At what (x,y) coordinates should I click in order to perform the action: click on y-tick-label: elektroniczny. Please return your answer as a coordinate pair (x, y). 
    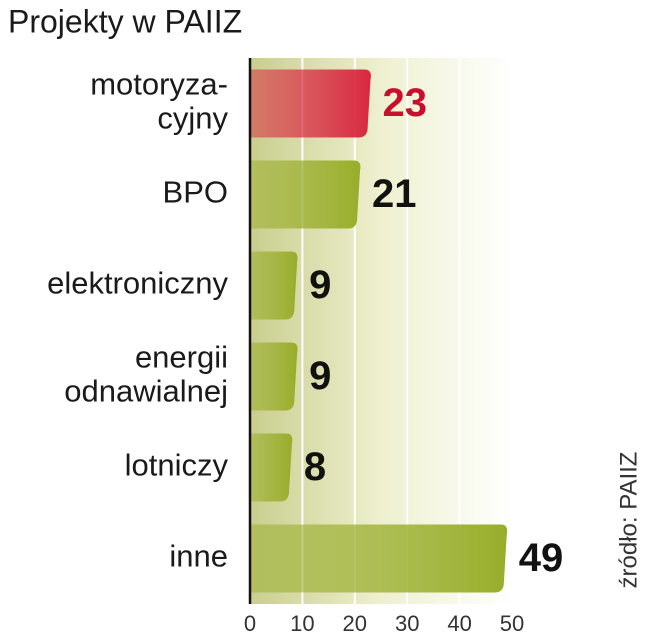
    Looking at the image, I should click on (137, 283).